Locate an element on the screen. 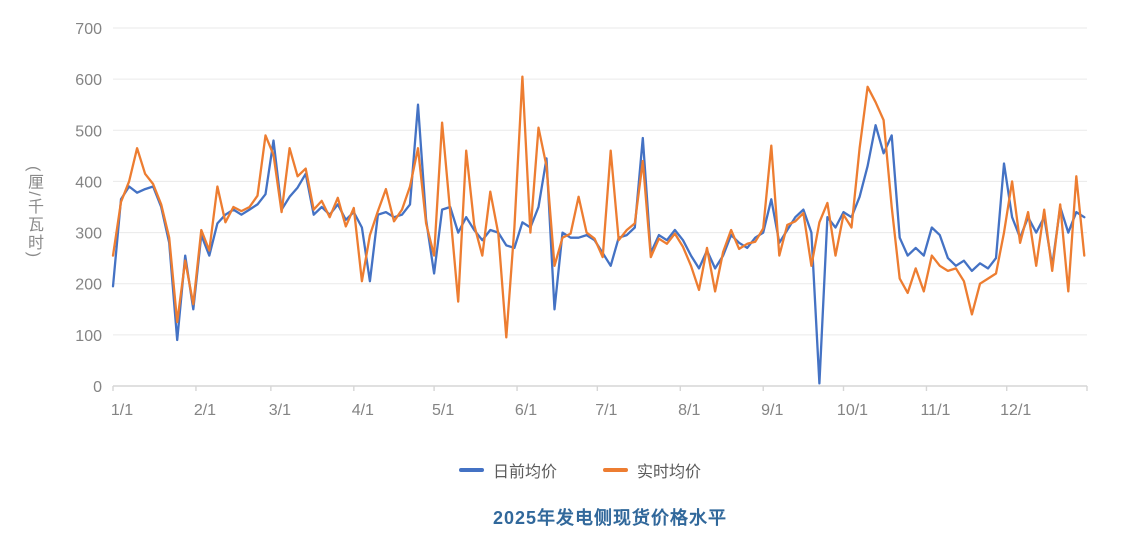  svg-text: 300 is located at coordinates (88, 234).